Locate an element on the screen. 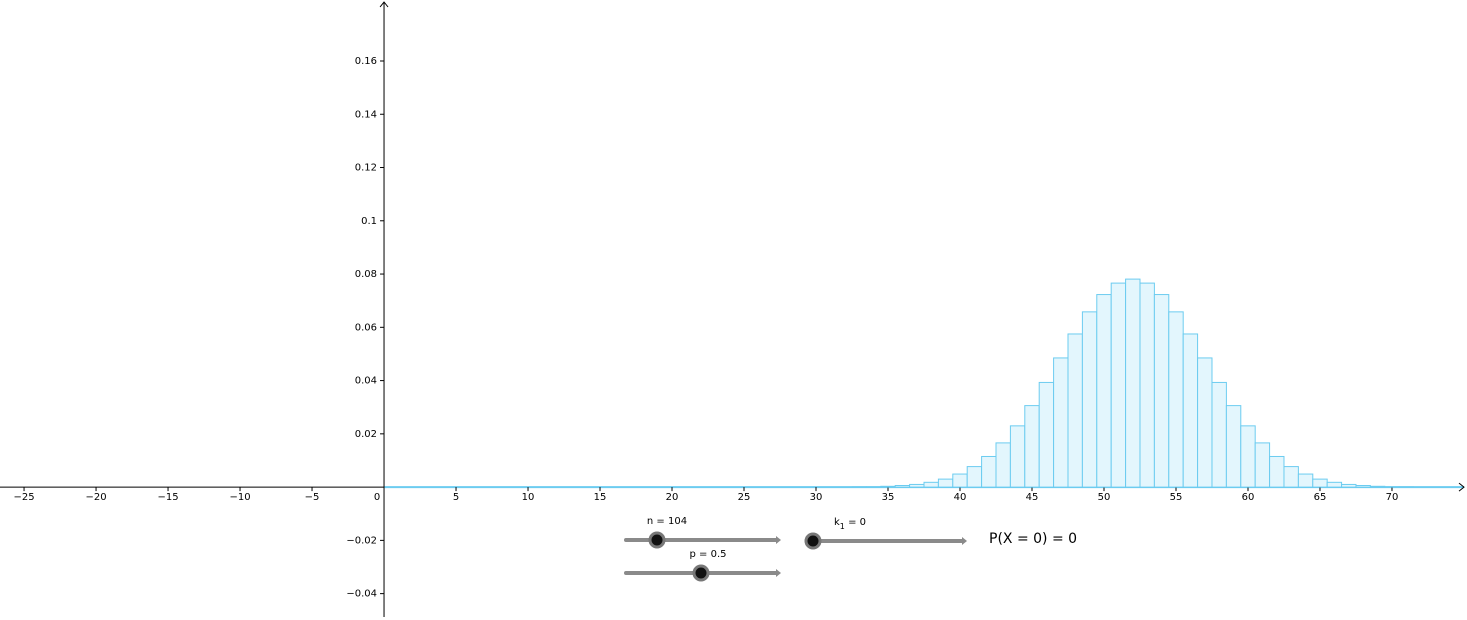 This screenshot has height=620, width=1467. x-tick-label: 55 is located at coordinates (1176, 497).